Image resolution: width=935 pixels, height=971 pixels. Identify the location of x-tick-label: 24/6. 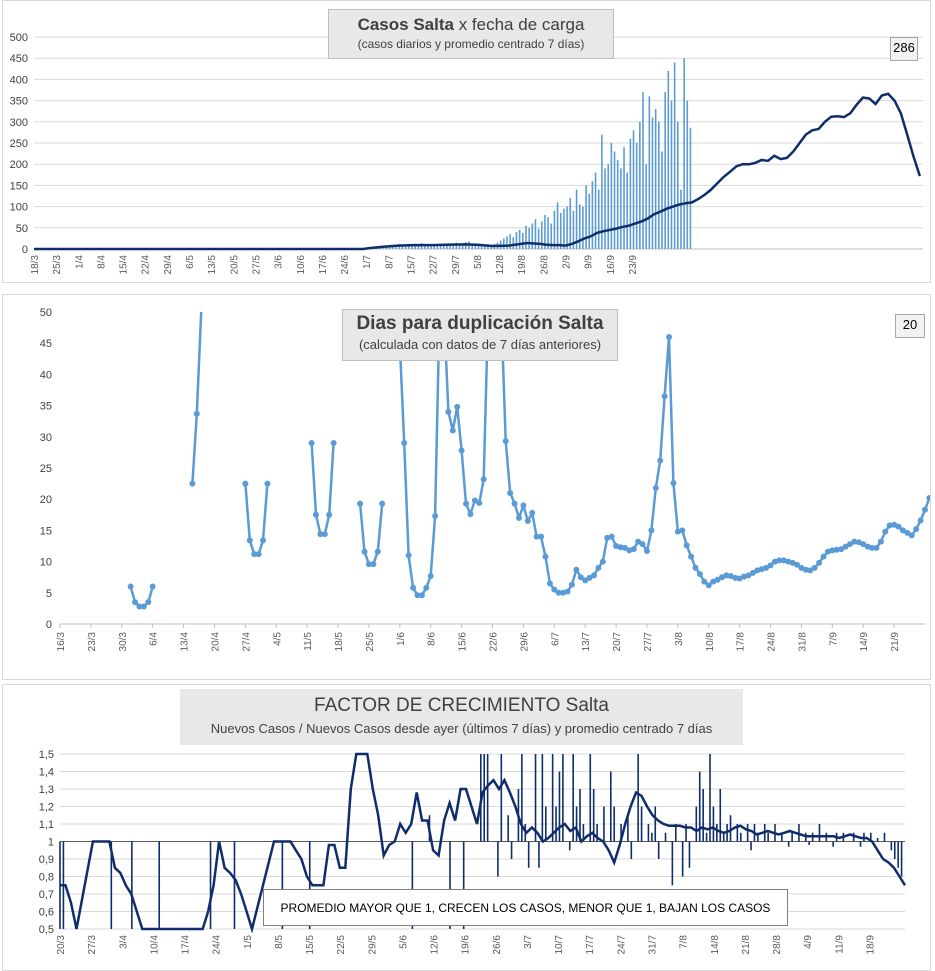
(345, 265).